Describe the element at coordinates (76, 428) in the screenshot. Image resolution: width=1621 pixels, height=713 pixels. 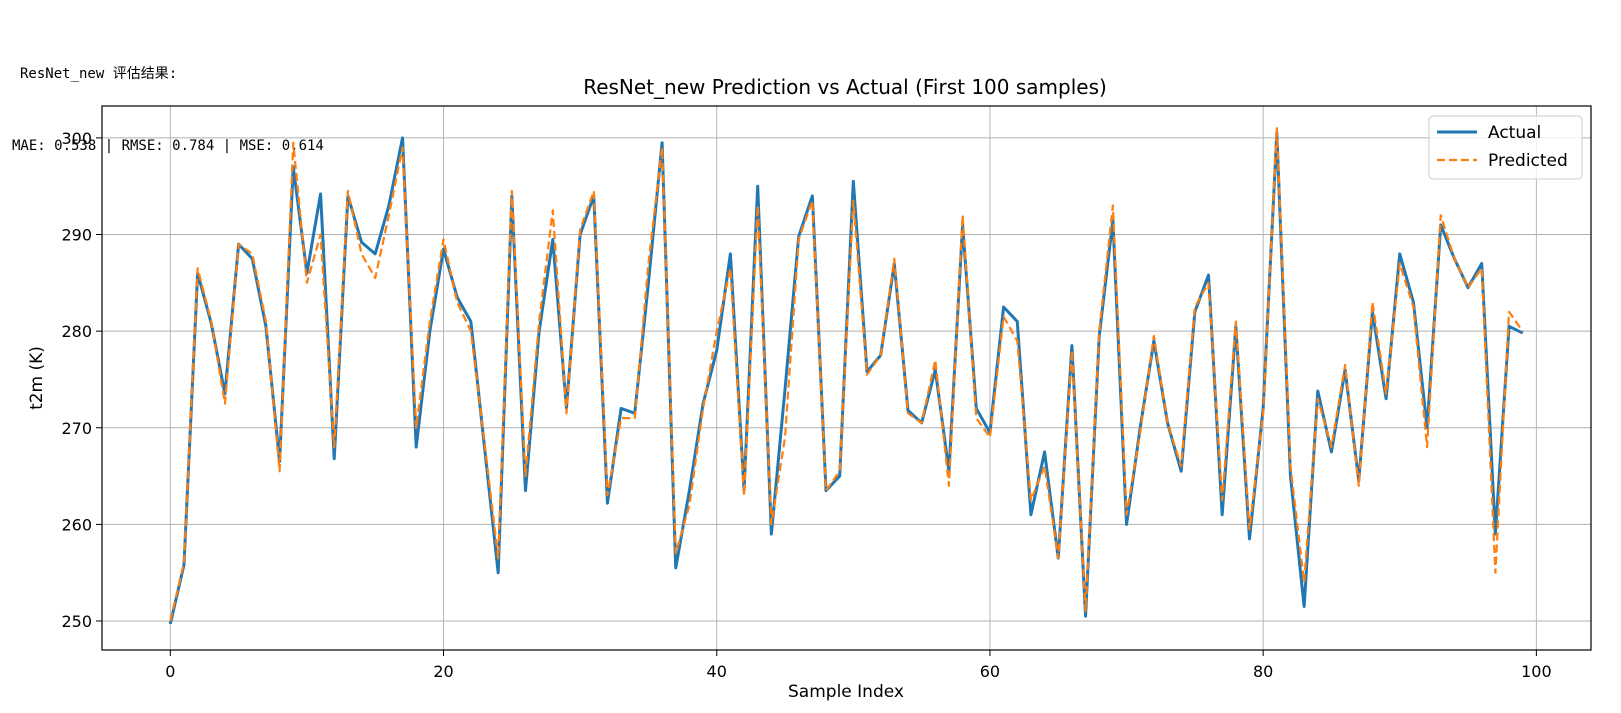
I see `y-tick-label: 270` at that location.